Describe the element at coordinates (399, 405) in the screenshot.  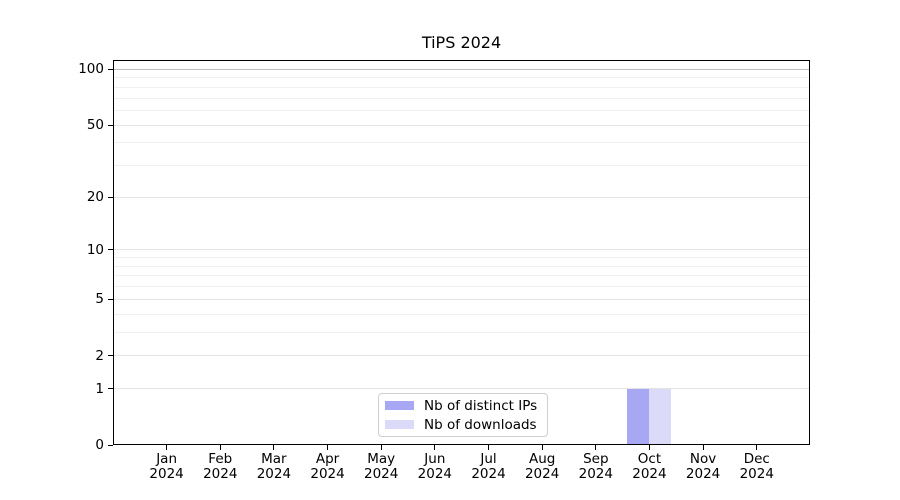
I see `legend-swatch-distinct-ips` at that location.